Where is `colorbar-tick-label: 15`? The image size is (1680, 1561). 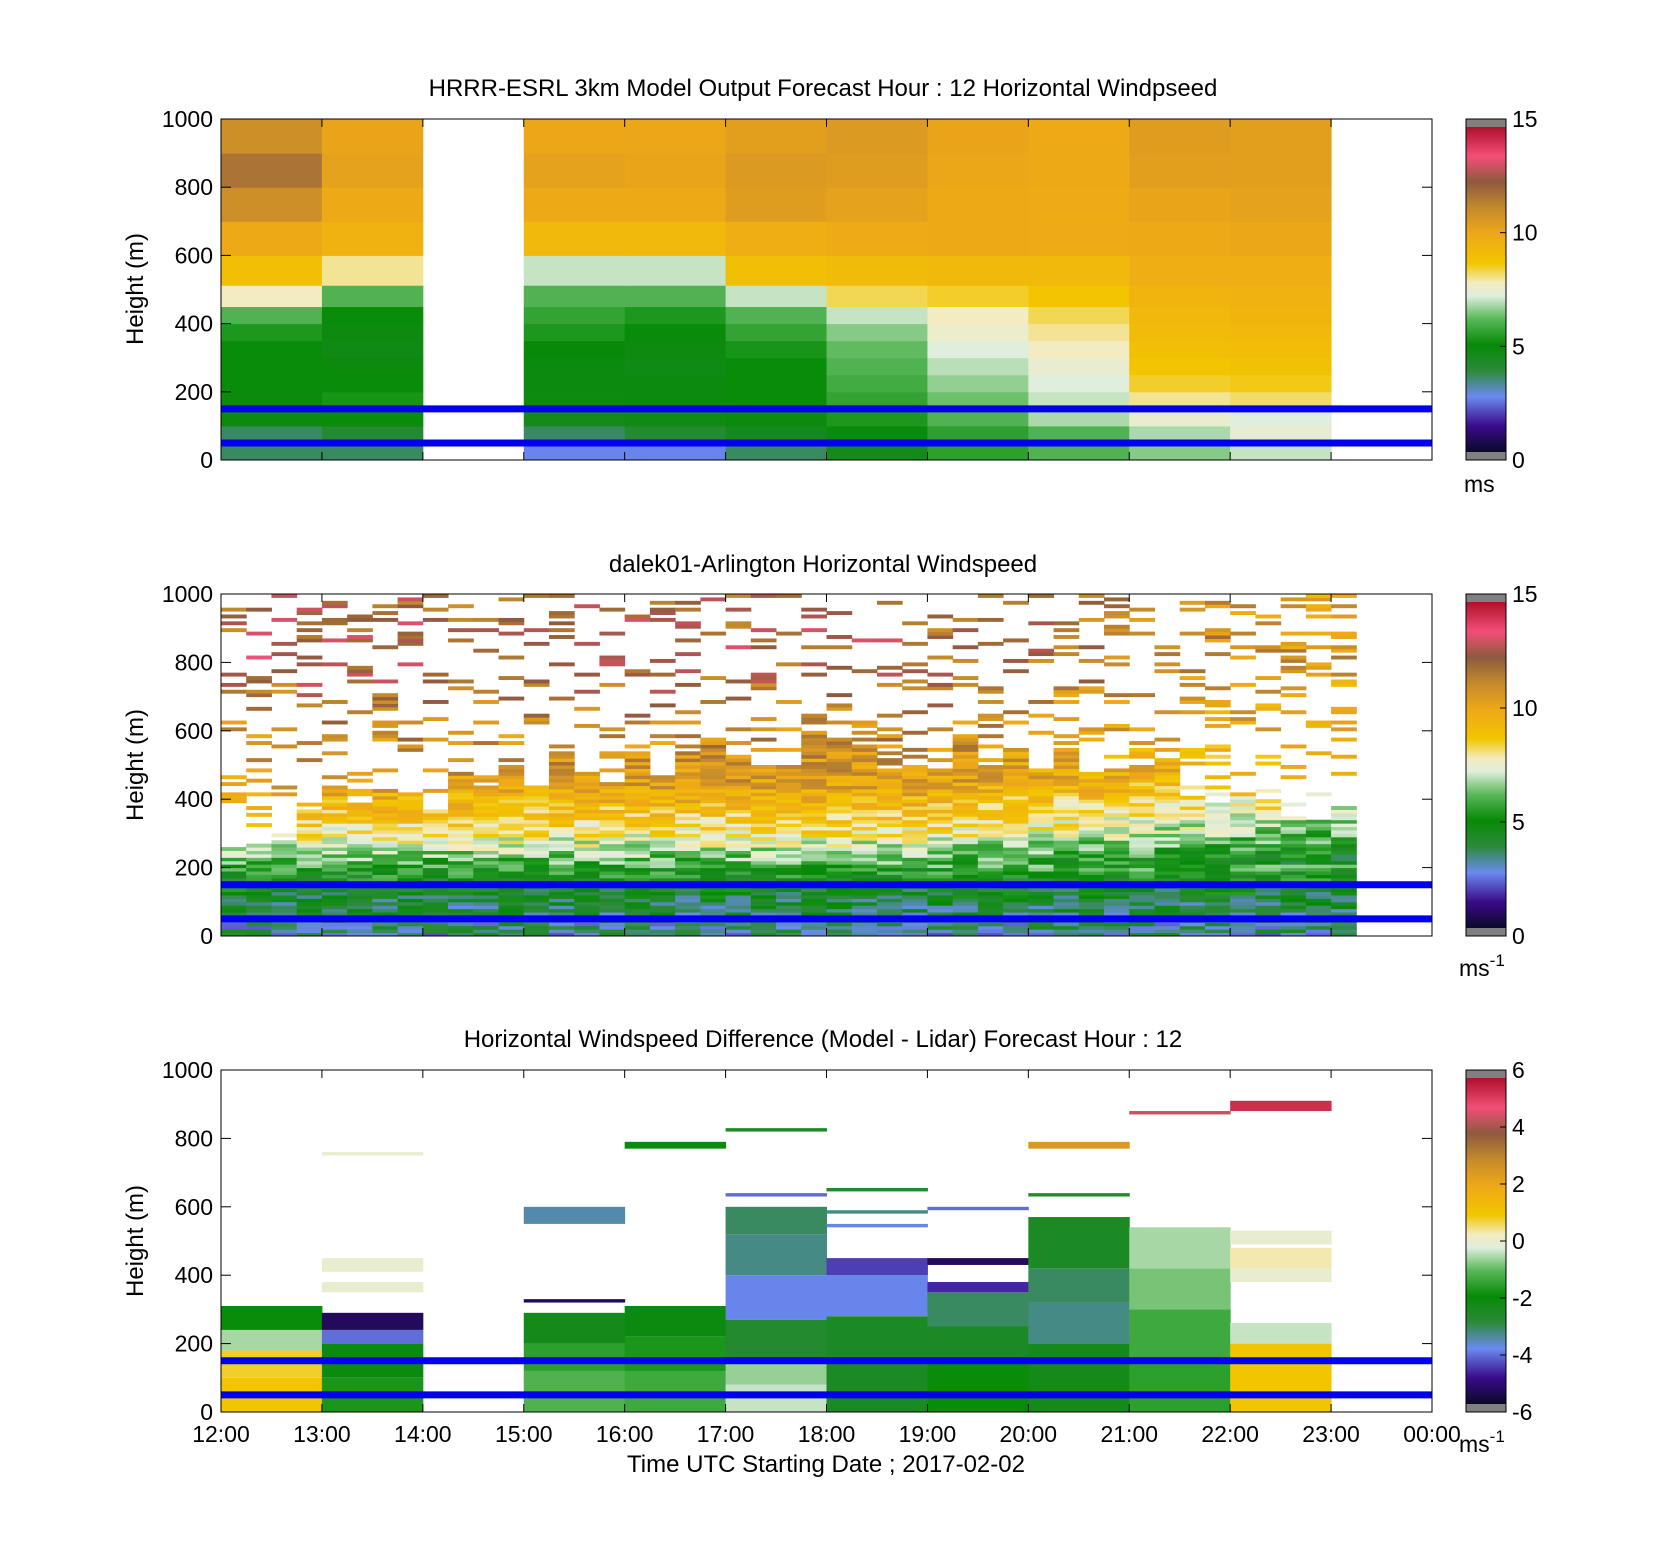 colorbar-tick-label: 15 is located at coordinates (1525, 594).